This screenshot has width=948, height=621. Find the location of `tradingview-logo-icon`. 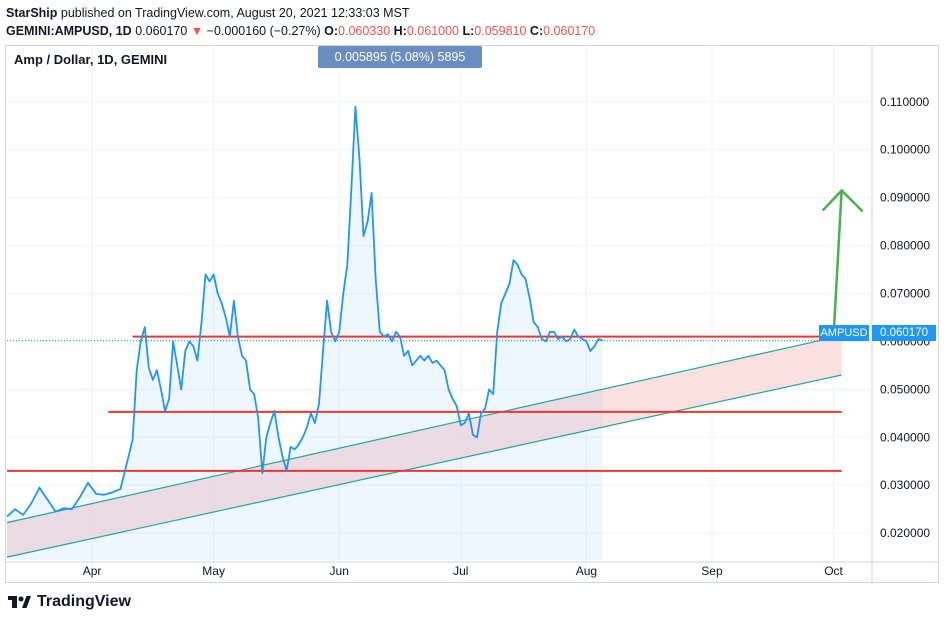

tradingview-logo-icon is located at coordinates (19, 602).